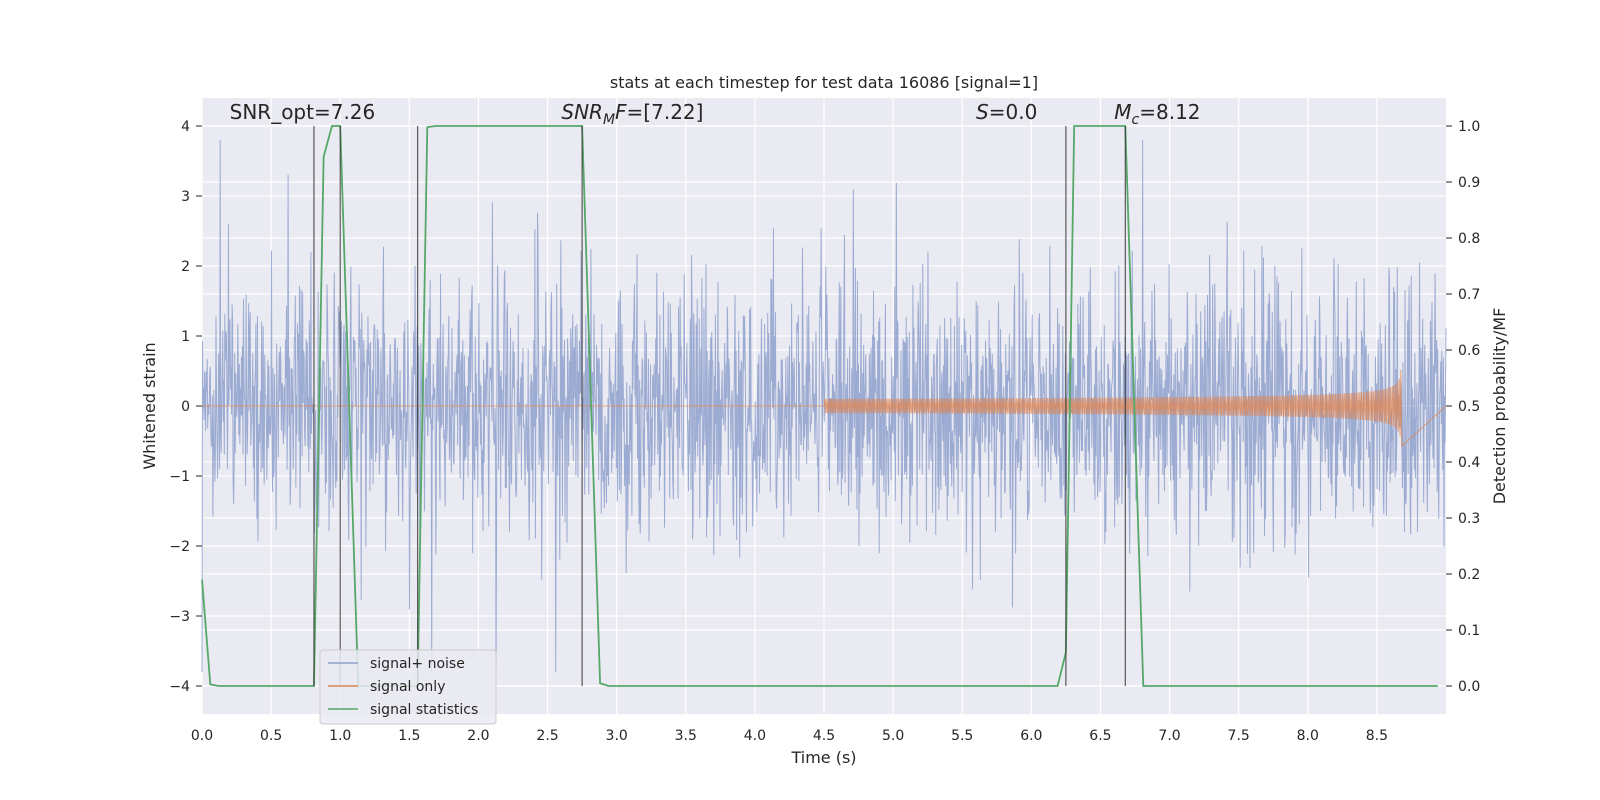  I want to click on x-tick-label: 2.5, so click(547, 736).